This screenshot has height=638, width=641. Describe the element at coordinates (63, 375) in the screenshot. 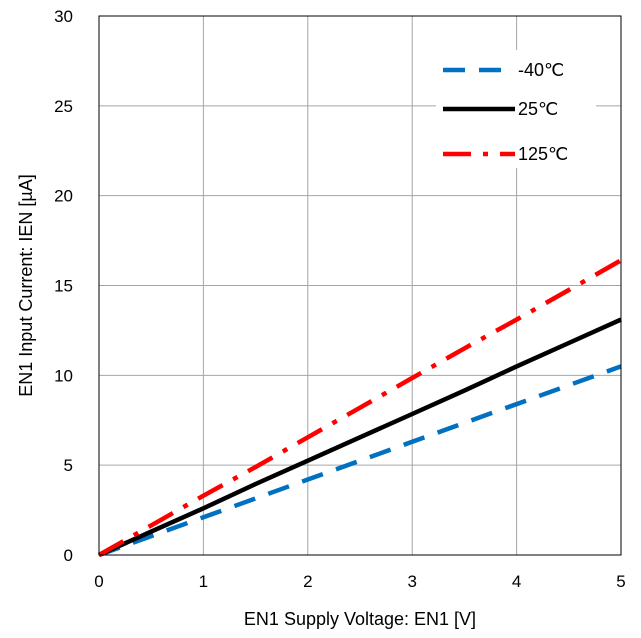

I see `y-tick-label: 10` at that location.